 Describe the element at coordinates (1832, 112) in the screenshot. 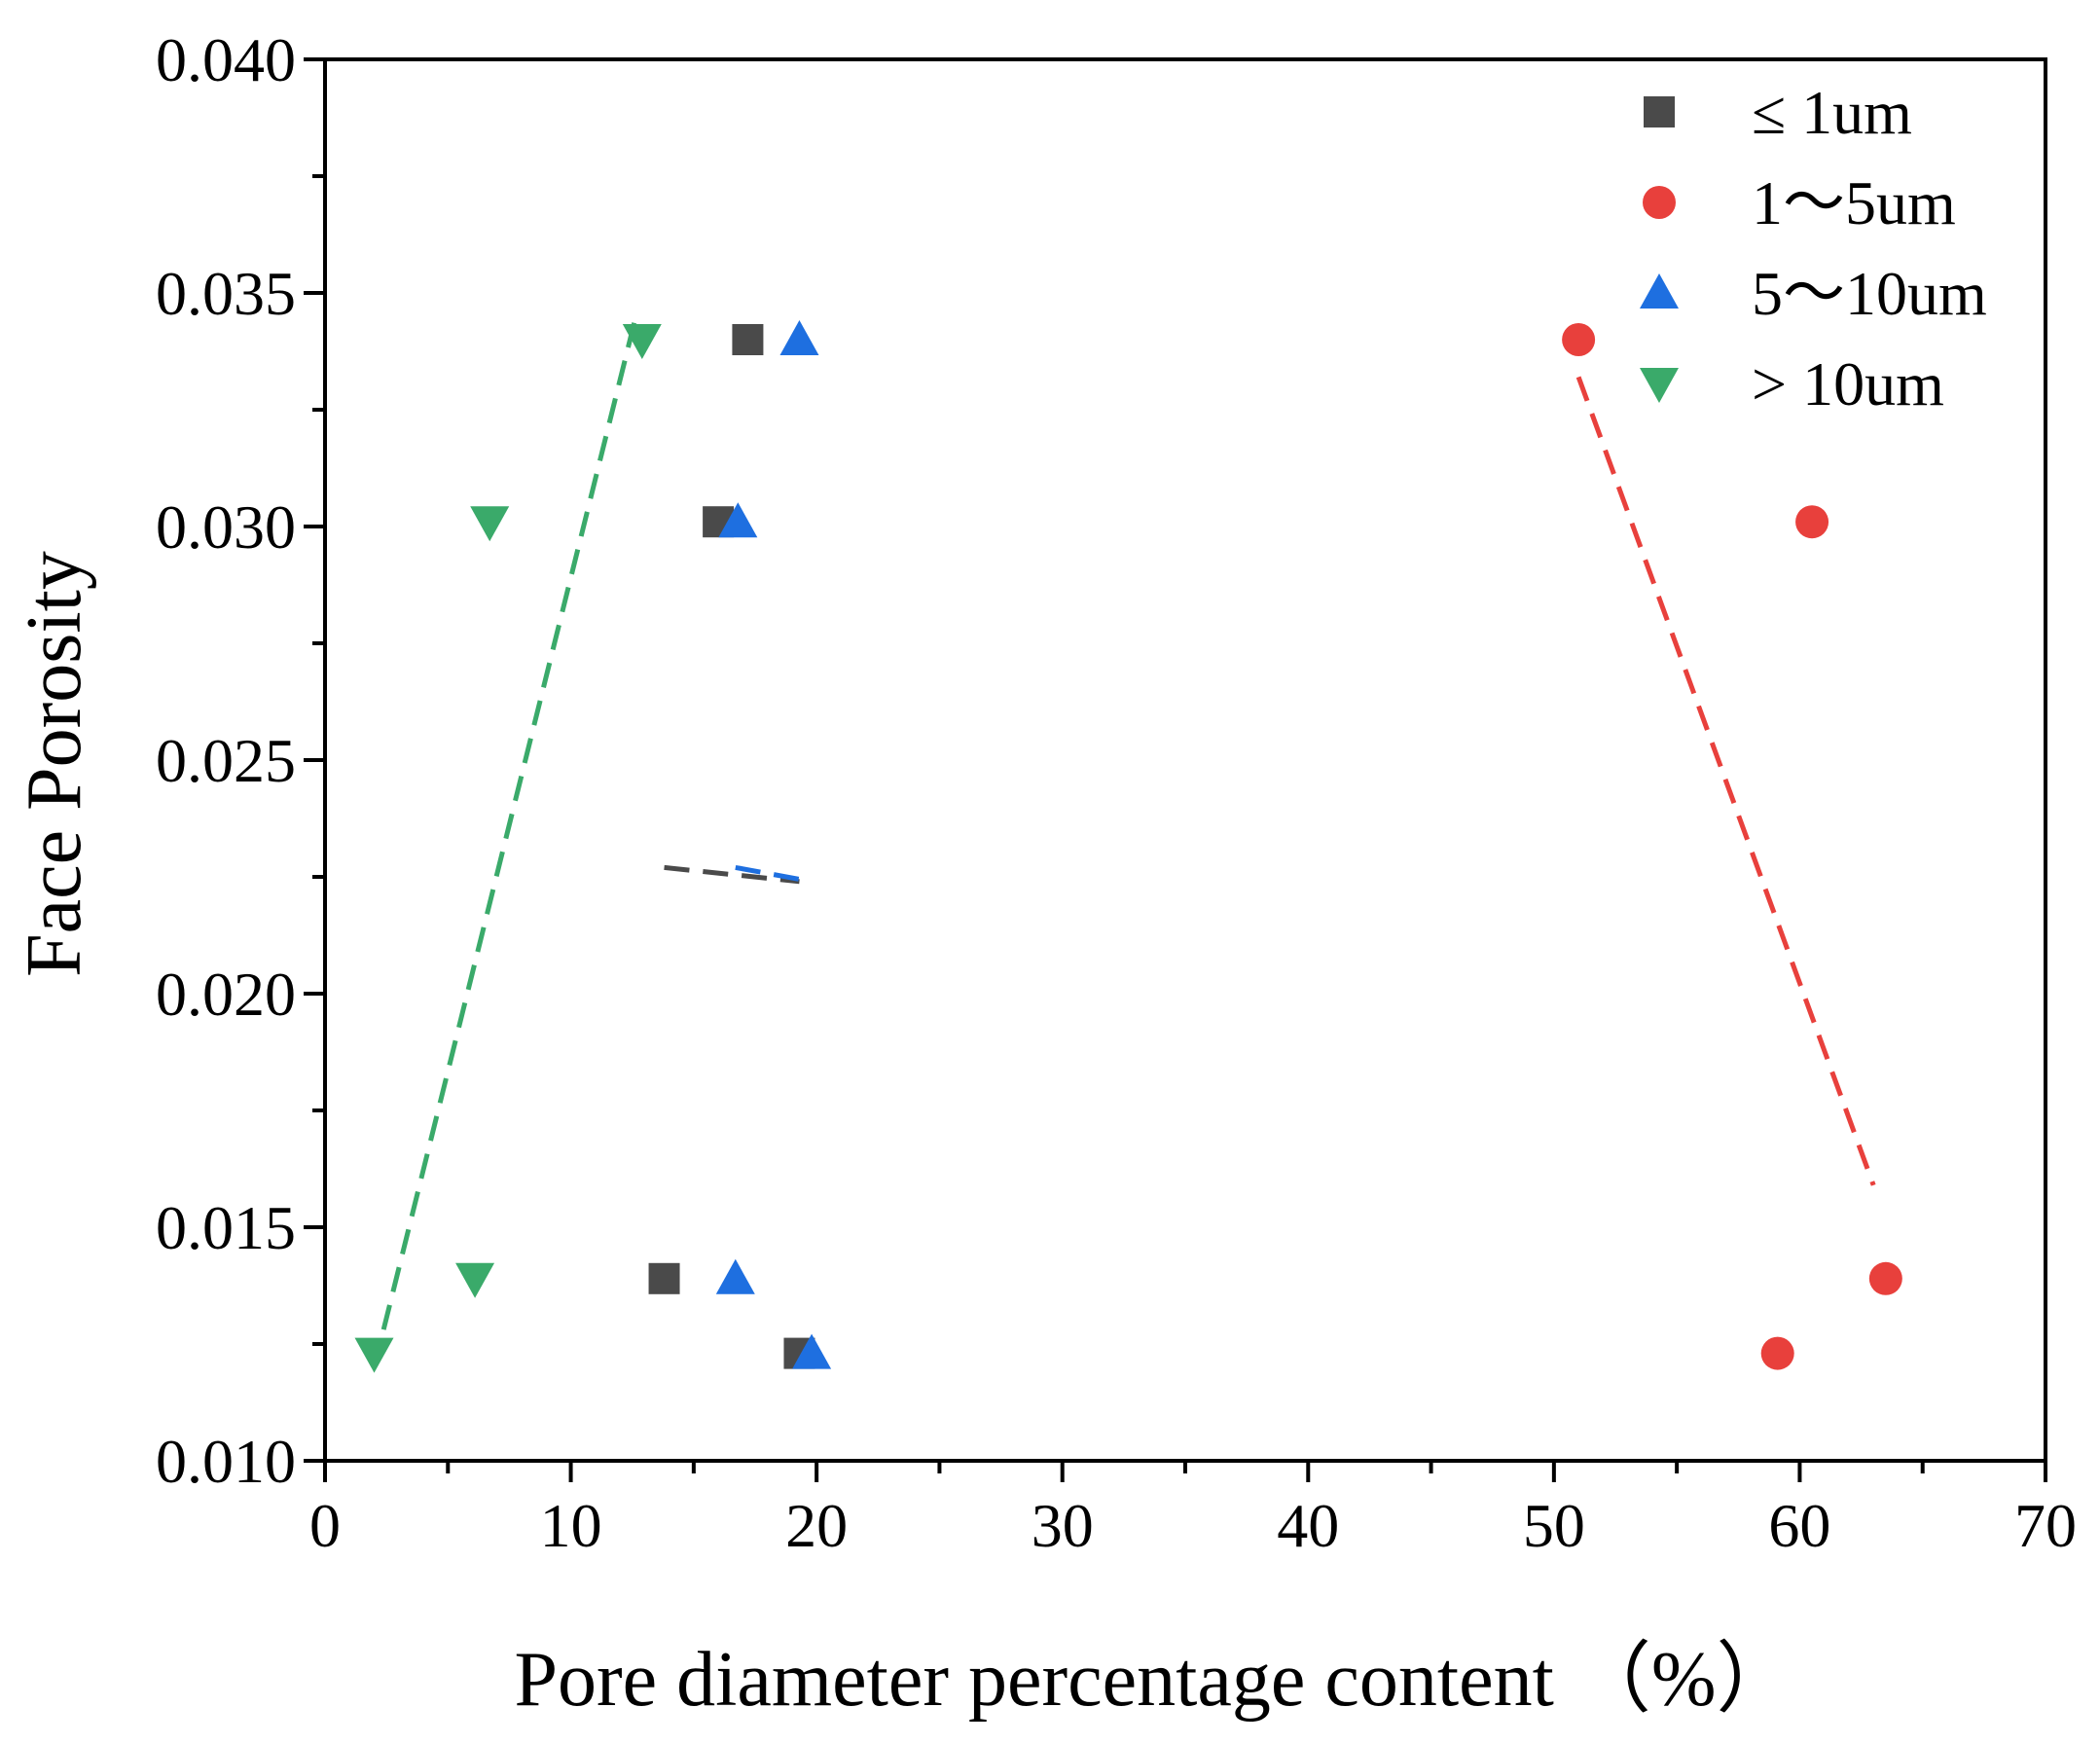

I see `legend-label: ≤ 1um` at that location.